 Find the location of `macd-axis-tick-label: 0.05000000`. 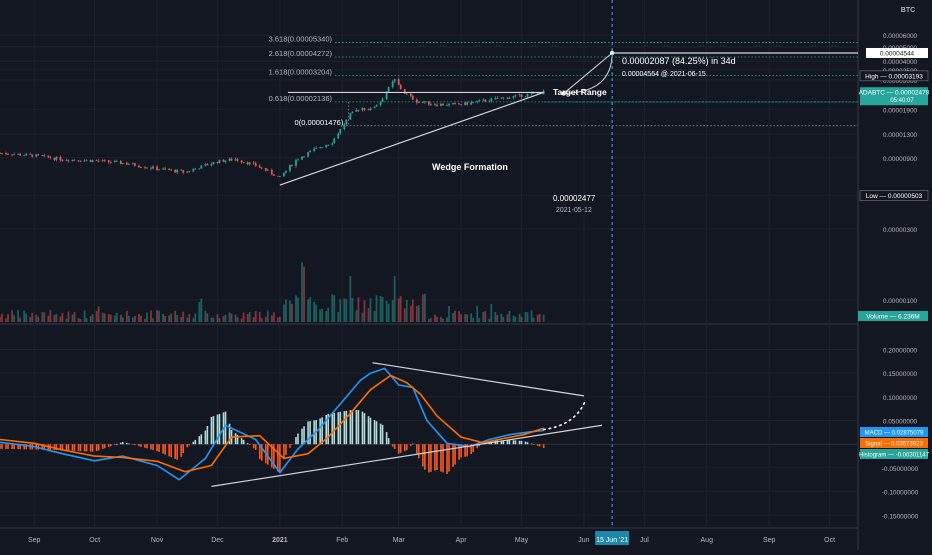

macd-axis-tick-label: 0.05000000 is located at coordinates (900, 422).